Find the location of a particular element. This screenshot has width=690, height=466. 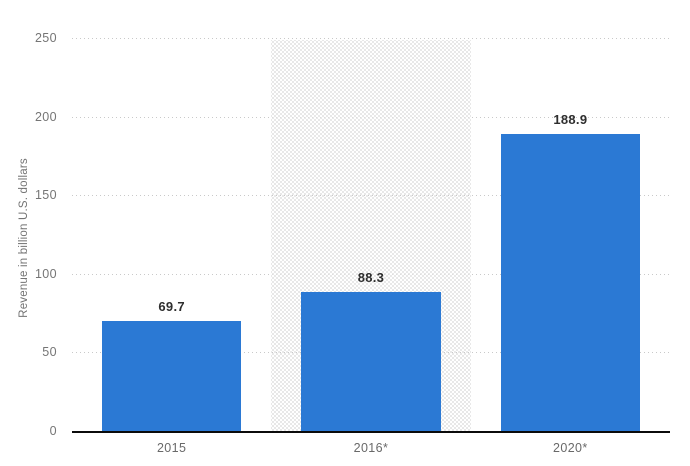

bar-2015 is located at coordinates (171, 376).